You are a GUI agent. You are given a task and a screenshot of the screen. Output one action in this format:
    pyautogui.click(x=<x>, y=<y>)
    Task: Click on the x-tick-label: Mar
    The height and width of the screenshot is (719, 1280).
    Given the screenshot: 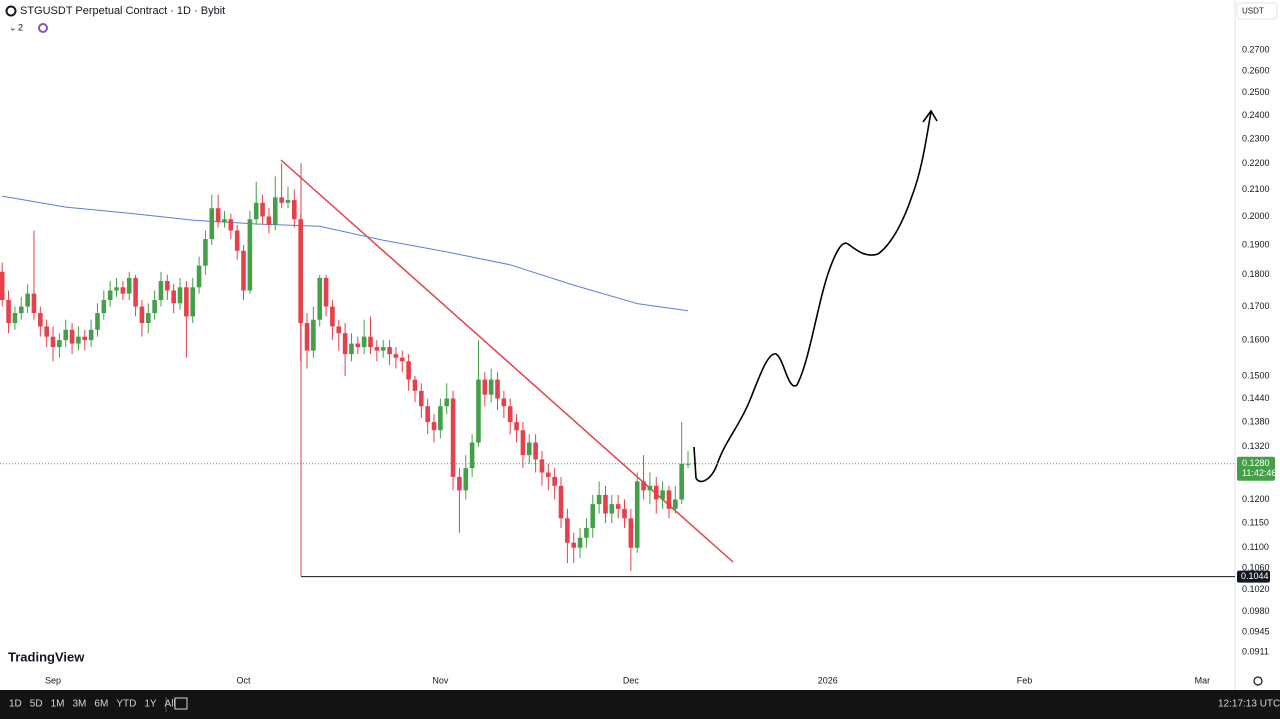 What is the action you would take?
    pyautogui.click(x=1203, y=680)
    